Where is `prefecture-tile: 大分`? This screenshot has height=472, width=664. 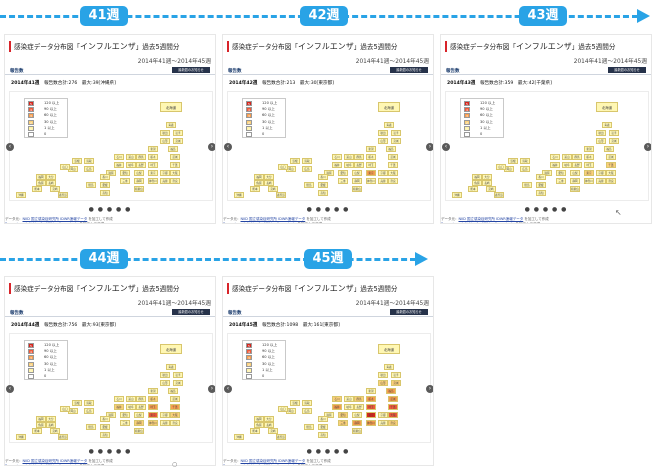
prefecture-tile: 大分 is located at coordinates (51, 419).